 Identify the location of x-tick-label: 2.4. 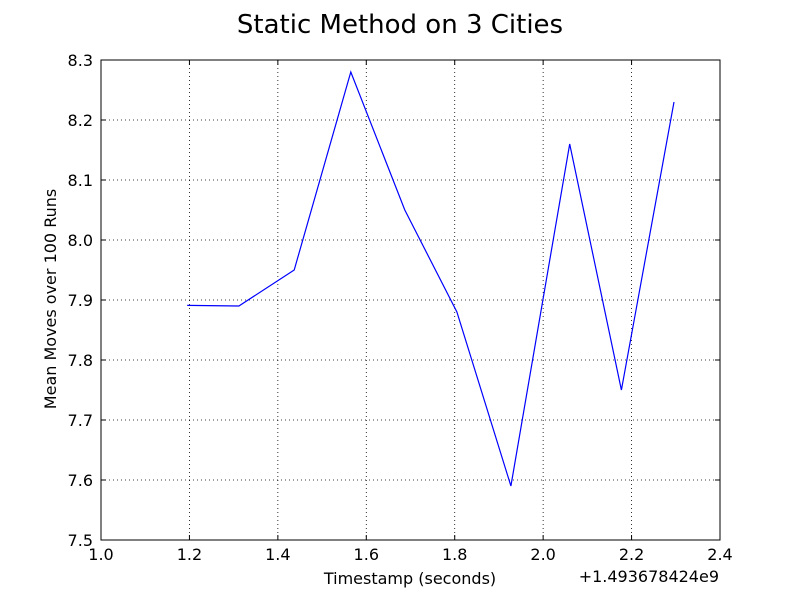
(719, 554).